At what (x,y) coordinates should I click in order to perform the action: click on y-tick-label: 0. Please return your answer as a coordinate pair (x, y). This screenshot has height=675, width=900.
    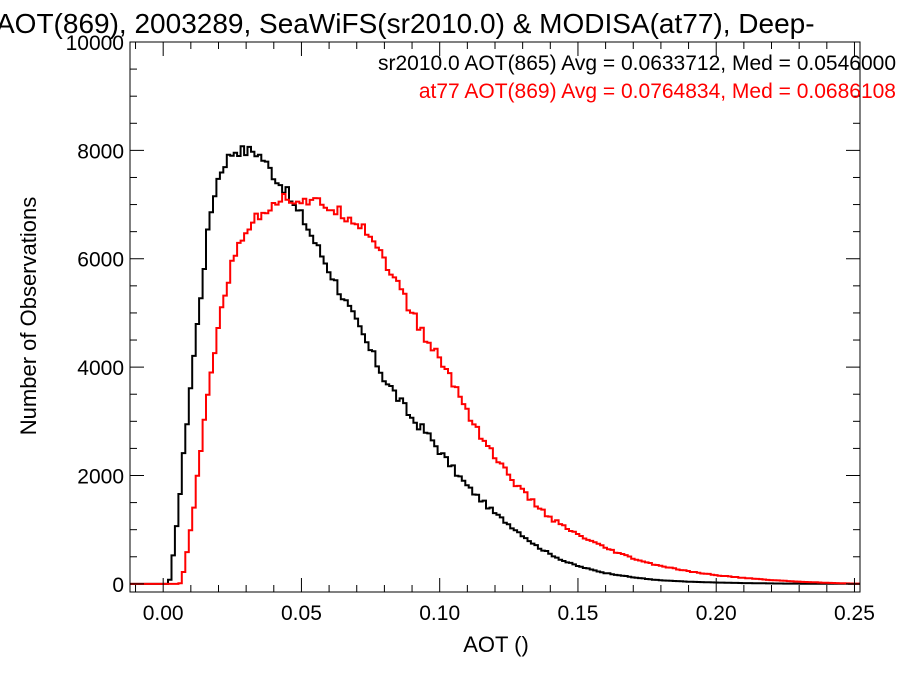
    Looking at the image, I should click on (118, 585).